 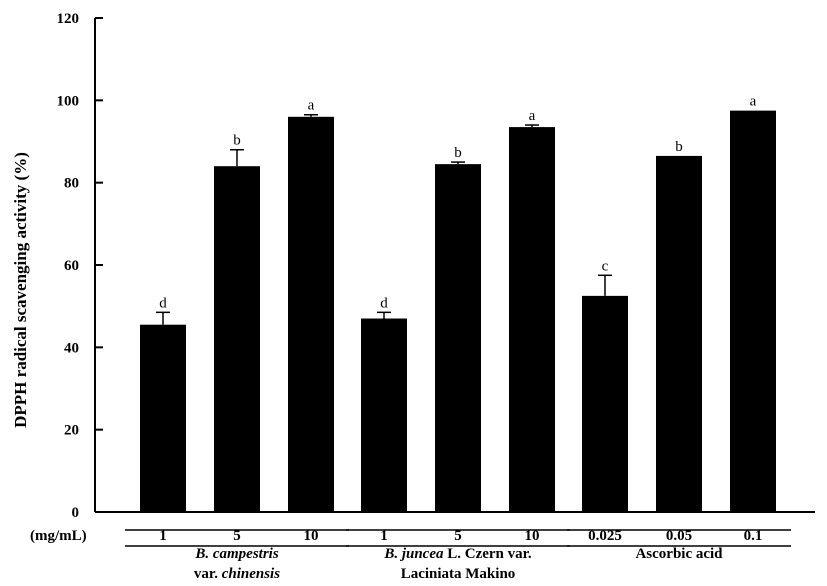 I want to click on group-label-segment: B. juncea, so click(x=413, y=554).